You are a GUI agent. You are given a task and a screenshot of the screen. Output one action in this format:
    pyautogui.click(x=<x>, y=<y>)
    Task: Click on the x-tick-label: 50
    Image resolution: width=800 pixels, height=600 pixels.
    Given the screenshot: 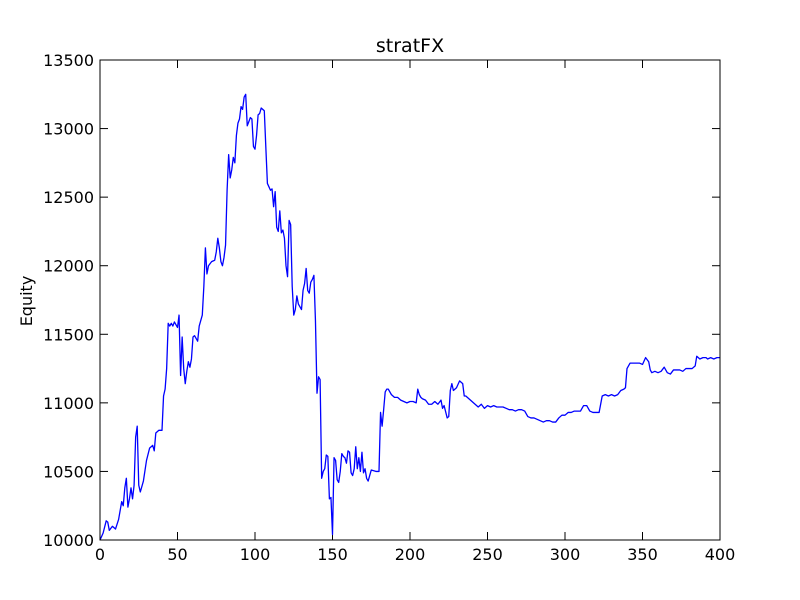 What is the action you would take?
    pyautogui.click(x=177, y=554)
    